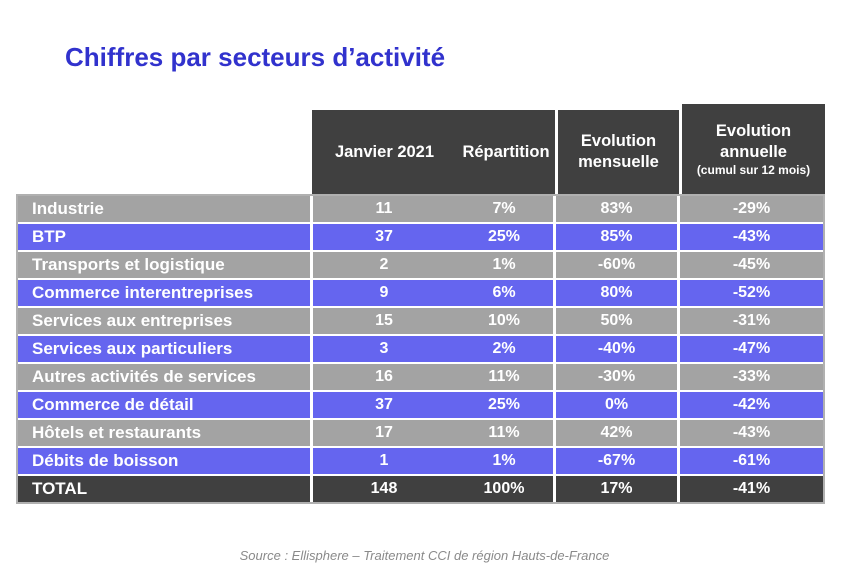 This screenshot has height=579, width=849. Describe the element at coordinates (750, 293) in the screenshot. I see `evolution-annuelle-value: -52%` at that location.